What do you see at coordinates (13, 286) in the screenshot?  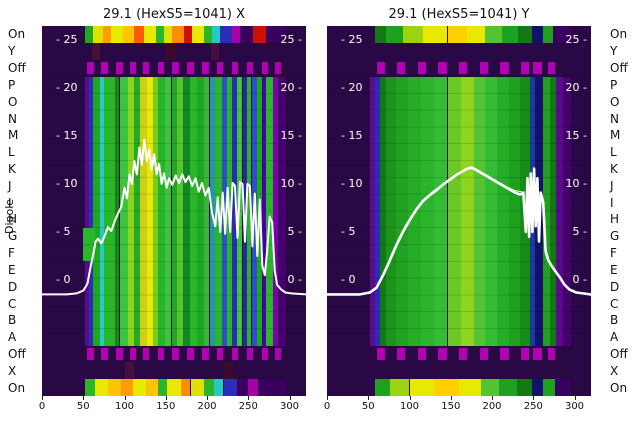 I see `dipole-row-label: D` at bounding box center [13, 286].